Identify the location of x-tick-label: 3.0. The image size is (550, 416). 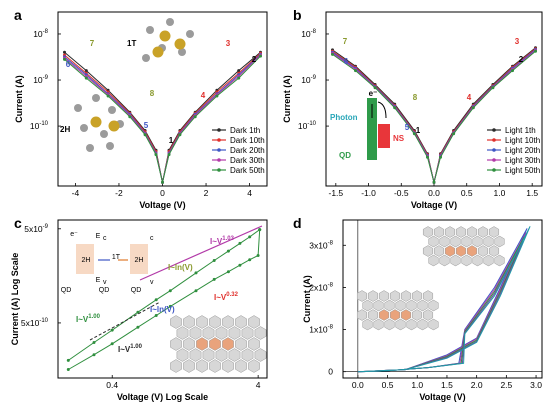
(536, 385).